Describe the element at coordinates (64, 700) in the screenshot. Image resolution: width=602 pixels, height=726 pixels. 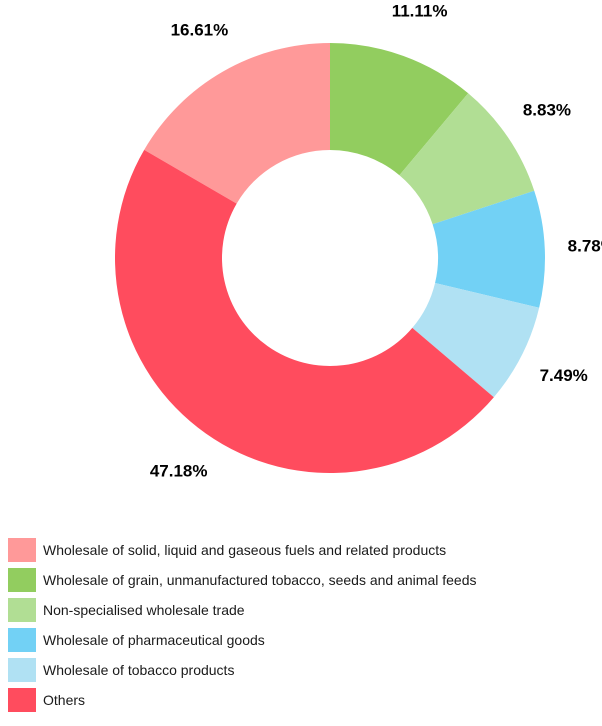
I see `legend-label: Others` at that location.